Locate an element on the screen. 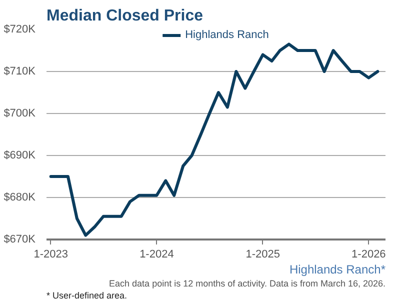 Image resolution: width=400 pixels, height=300 pixels. x-tick-label: 1-2023 is located at coordinates (51, 254).